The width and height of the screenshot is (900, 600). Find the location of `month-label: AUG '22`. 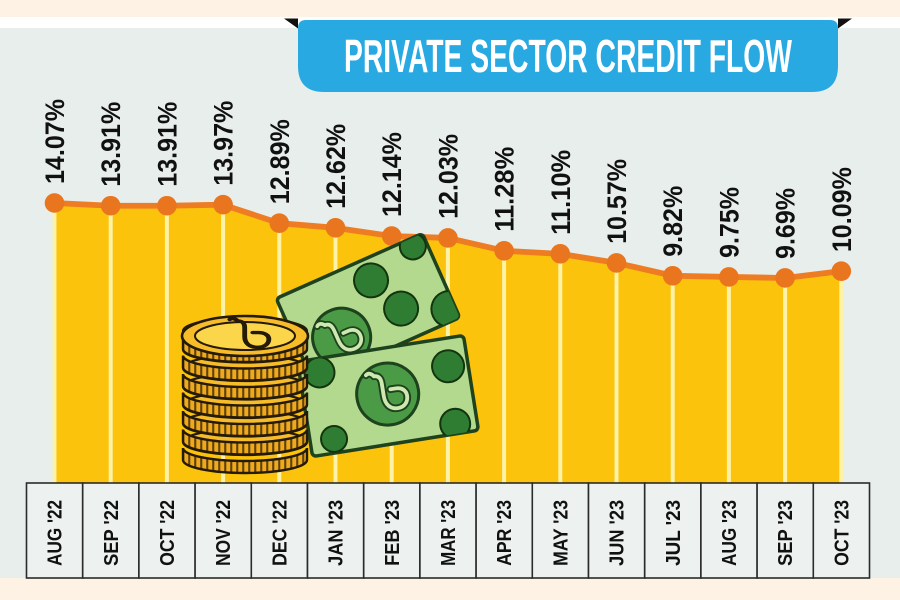

month-label: AUG '22 is located at coordinates (56, 533).